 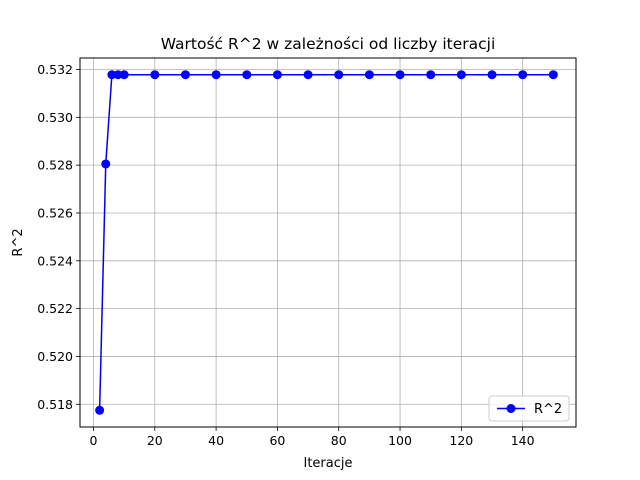 I want to click on y-tick-label: 0.522, so click(x=55, y=308).